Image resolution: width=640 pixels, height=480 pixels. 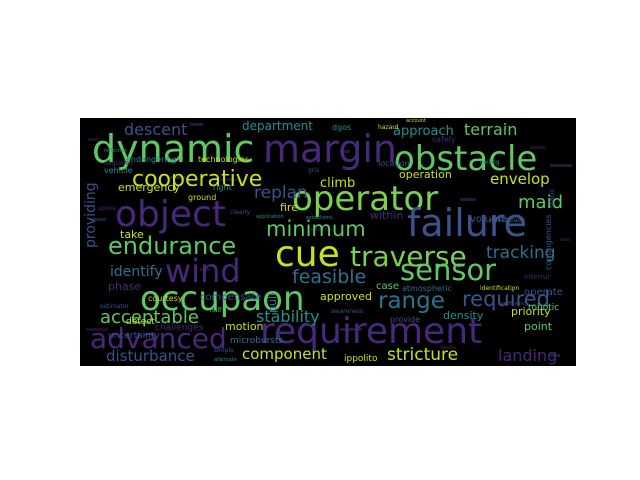 What do you see at coordinates (197, 125) in the screenshot?
I see `word-tower: tower` at bounding box center [197, 125].